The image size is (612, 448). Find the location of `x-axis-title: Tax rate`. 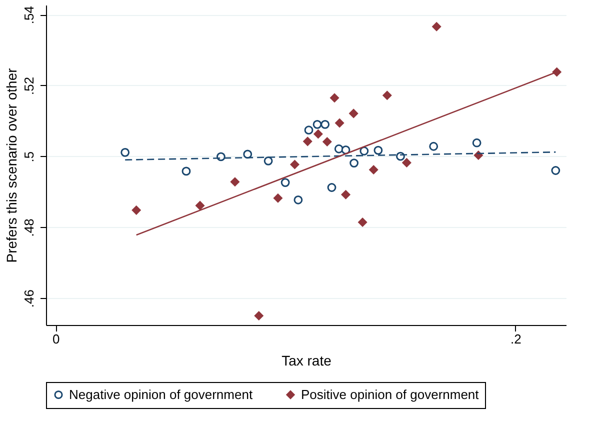

x-axis-title: Tax rate is located at coordinates (307, 360).